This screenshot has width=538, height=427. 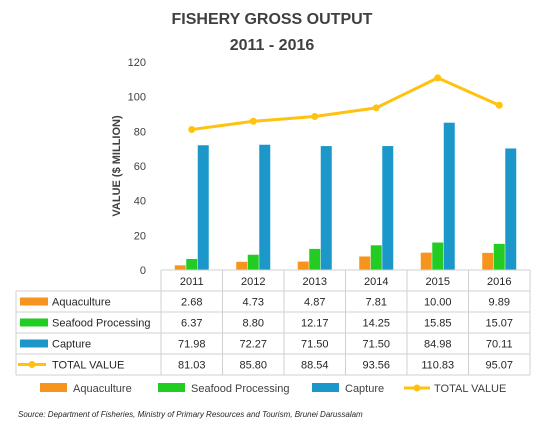 What do you see at coordinates (438, 282) in the screenshot?
I see `x-tick-label: 2015` at bounding box center [438, 282].